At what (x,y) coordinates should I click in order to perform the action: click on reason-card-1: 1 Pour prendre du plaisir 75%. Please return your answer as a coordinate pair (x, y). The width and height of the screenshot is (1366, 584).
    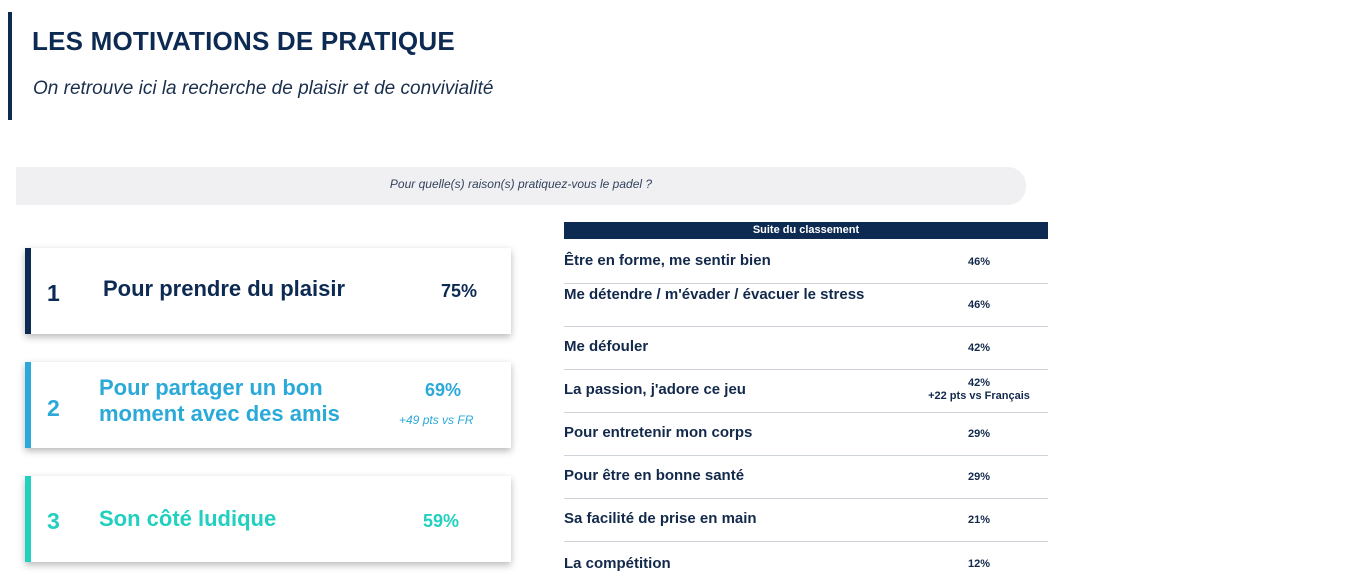
    Looking at the image, I should click on (268, 291).